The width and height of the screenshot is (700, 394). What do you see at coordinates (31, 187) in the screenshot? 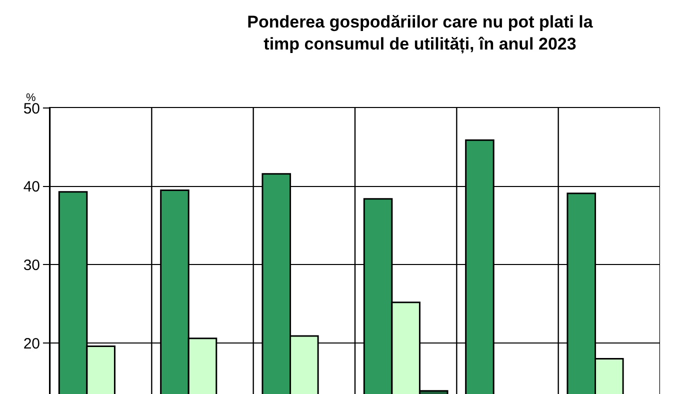
I see `y-tick-label: 40` at bounding box center [31, 187].